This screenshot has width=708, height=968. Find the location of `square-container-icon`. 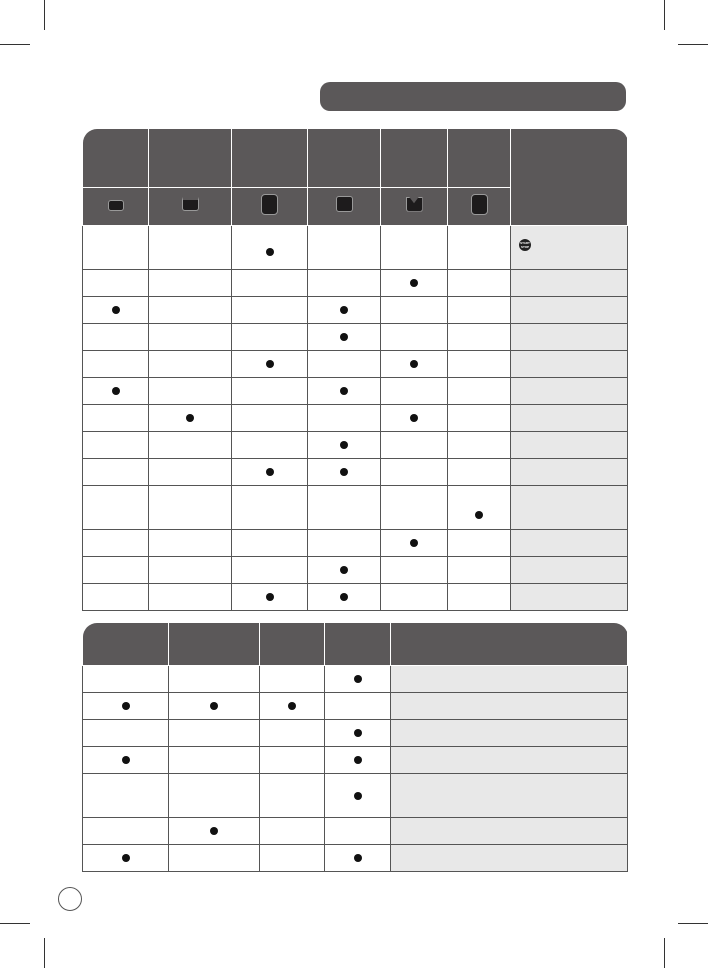

square-container-icon is located at coordinates (344, 206).